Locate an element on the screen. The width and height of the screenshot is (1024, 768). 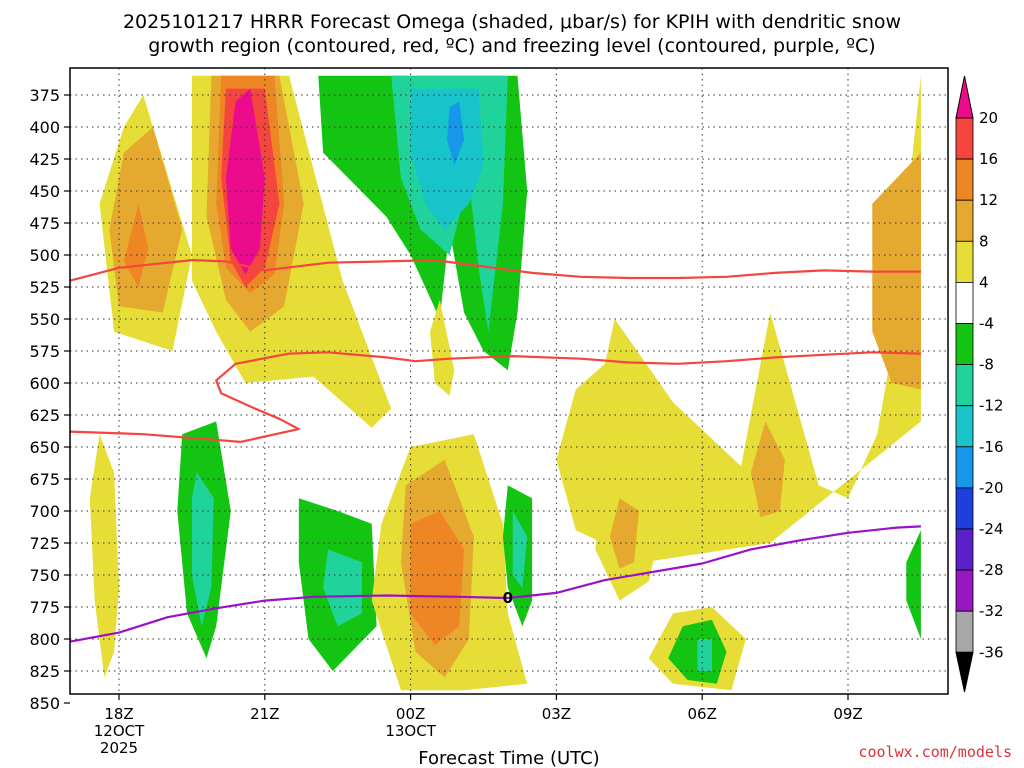
colorbar-label--16: -16 is located at coordinates (991, 447).